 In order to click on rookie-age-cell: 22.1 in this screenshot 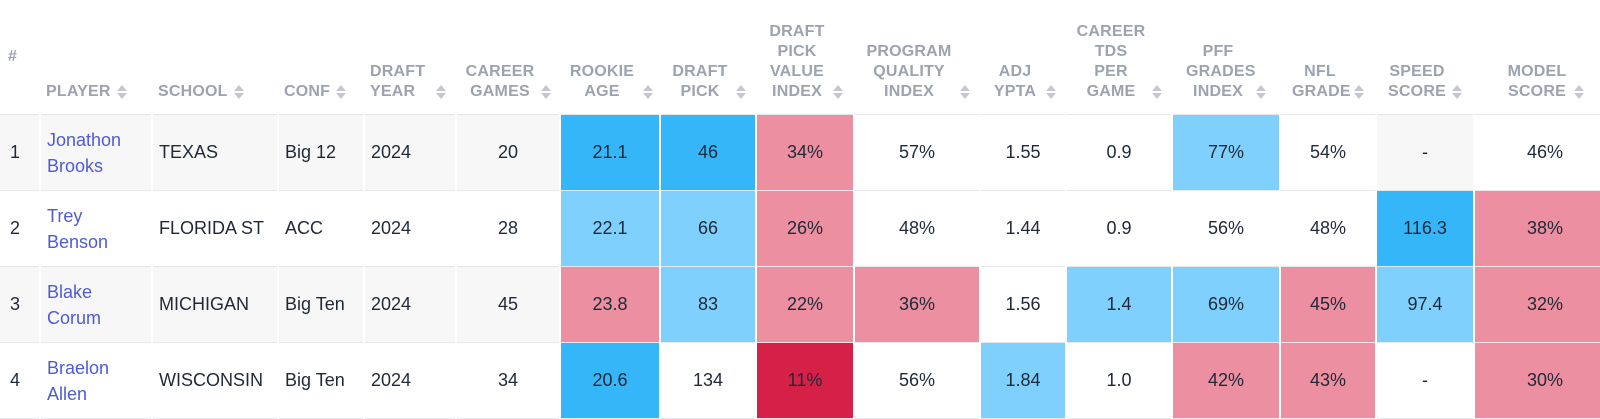, I will do `click(610, 228)`.